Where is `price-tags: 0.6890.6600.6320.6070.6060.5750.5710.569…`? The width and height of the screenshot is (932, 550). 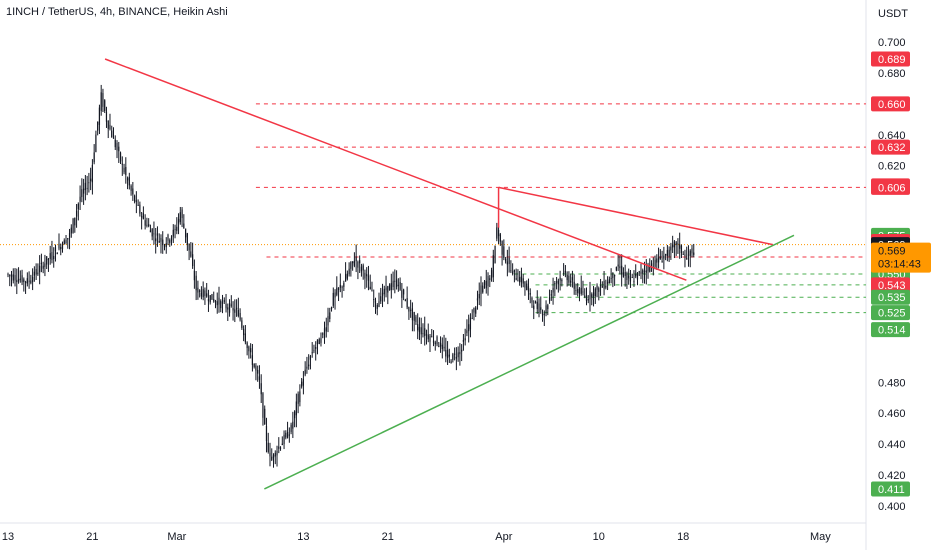 price-tags: 0.6890.6600.6320.6070.6060.5750.5710.569… is located at coordinates (901, 274).